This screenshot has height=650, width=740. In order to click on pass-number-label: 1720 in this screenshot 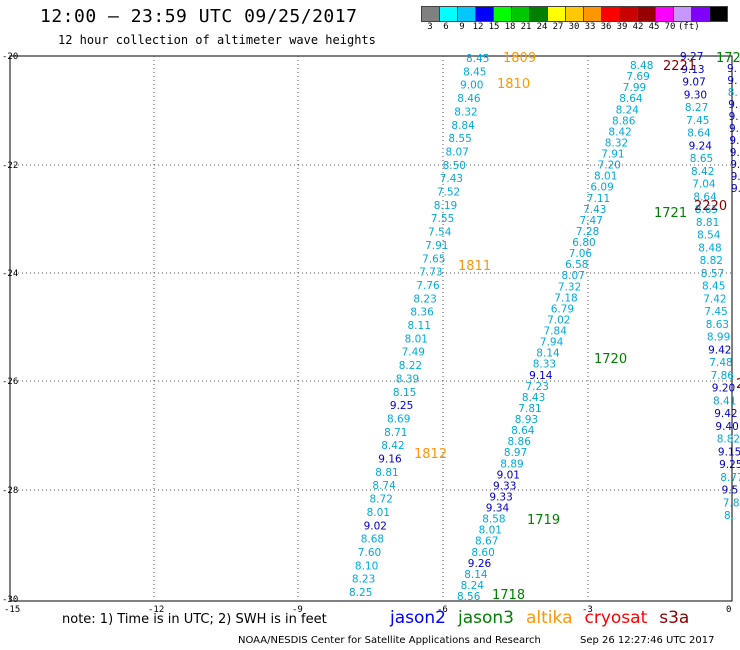, I will do `click(610, 359)`.